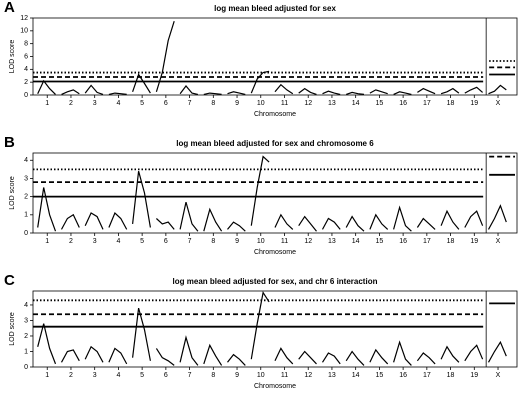 This screenshot has height=404, width=520. Describe the element at coordinates (26, 44) in the screenshot. I see `y-tick-label: 8` at that location.